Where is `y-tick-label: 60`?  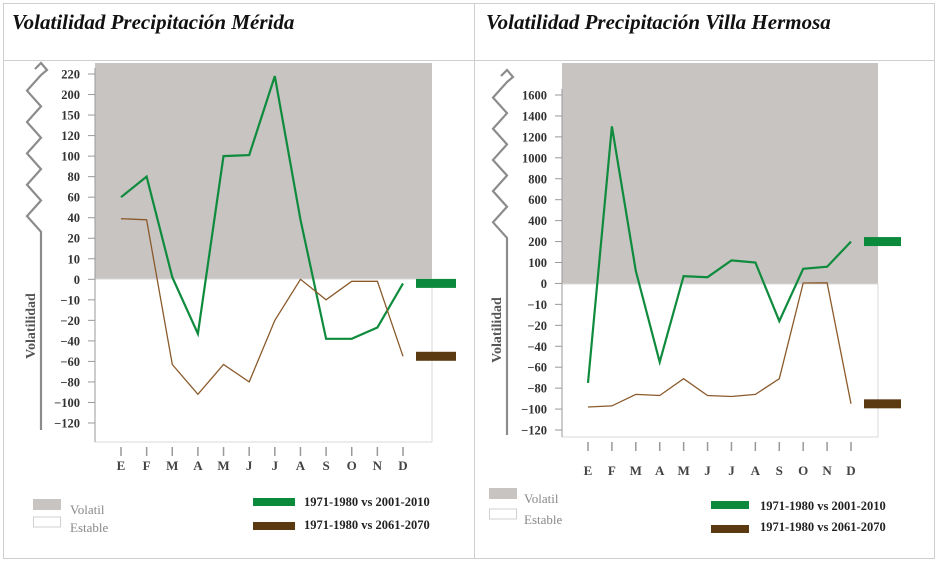 y-tick-label: 60 is located at coordinates (74, 198).